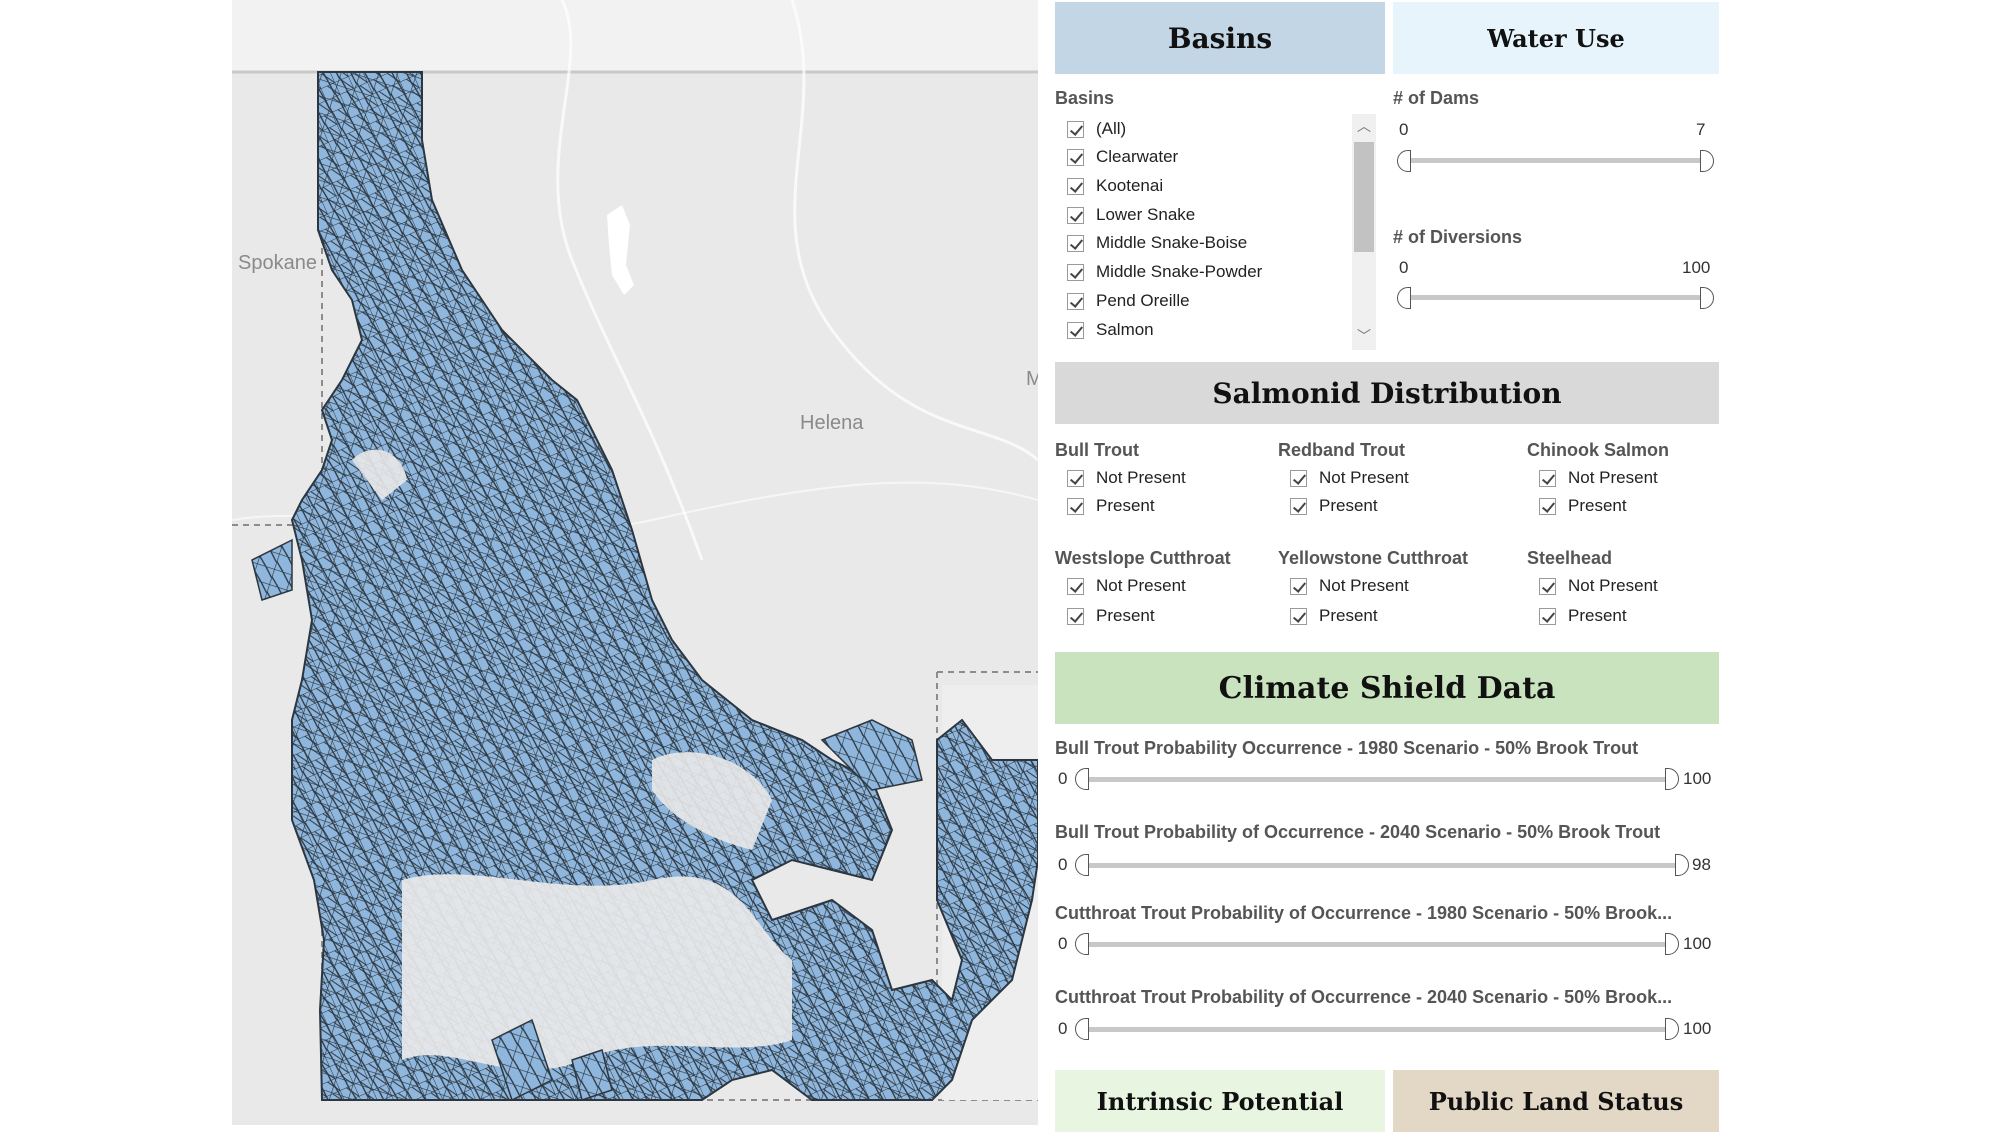  What do you see at coordinates (1131, 215) in the screenshot?
I see `basin-option: Lower Snake` at bounding box center [1131, 215].